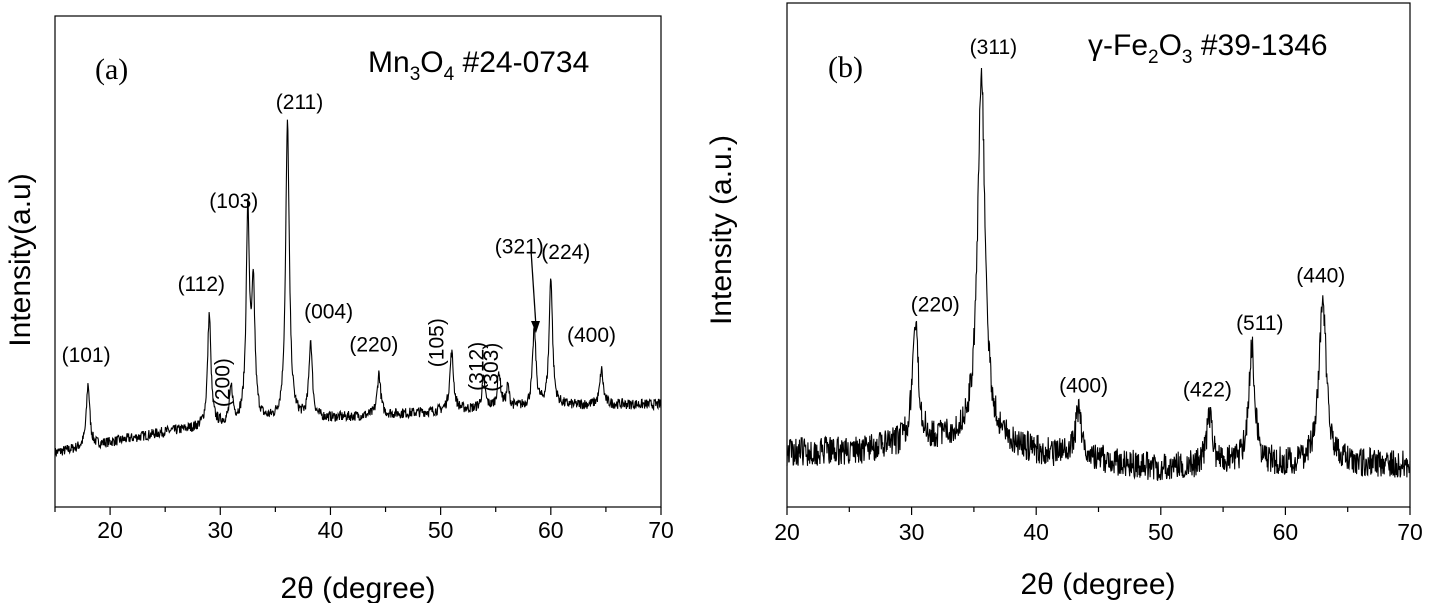 Image resolution: width=1437 pixels, height=603 pixels. What do you see at coordinates (477, 366) in the screenshot?
I see `peak-label: (312)` at bounding box center [477, 366].